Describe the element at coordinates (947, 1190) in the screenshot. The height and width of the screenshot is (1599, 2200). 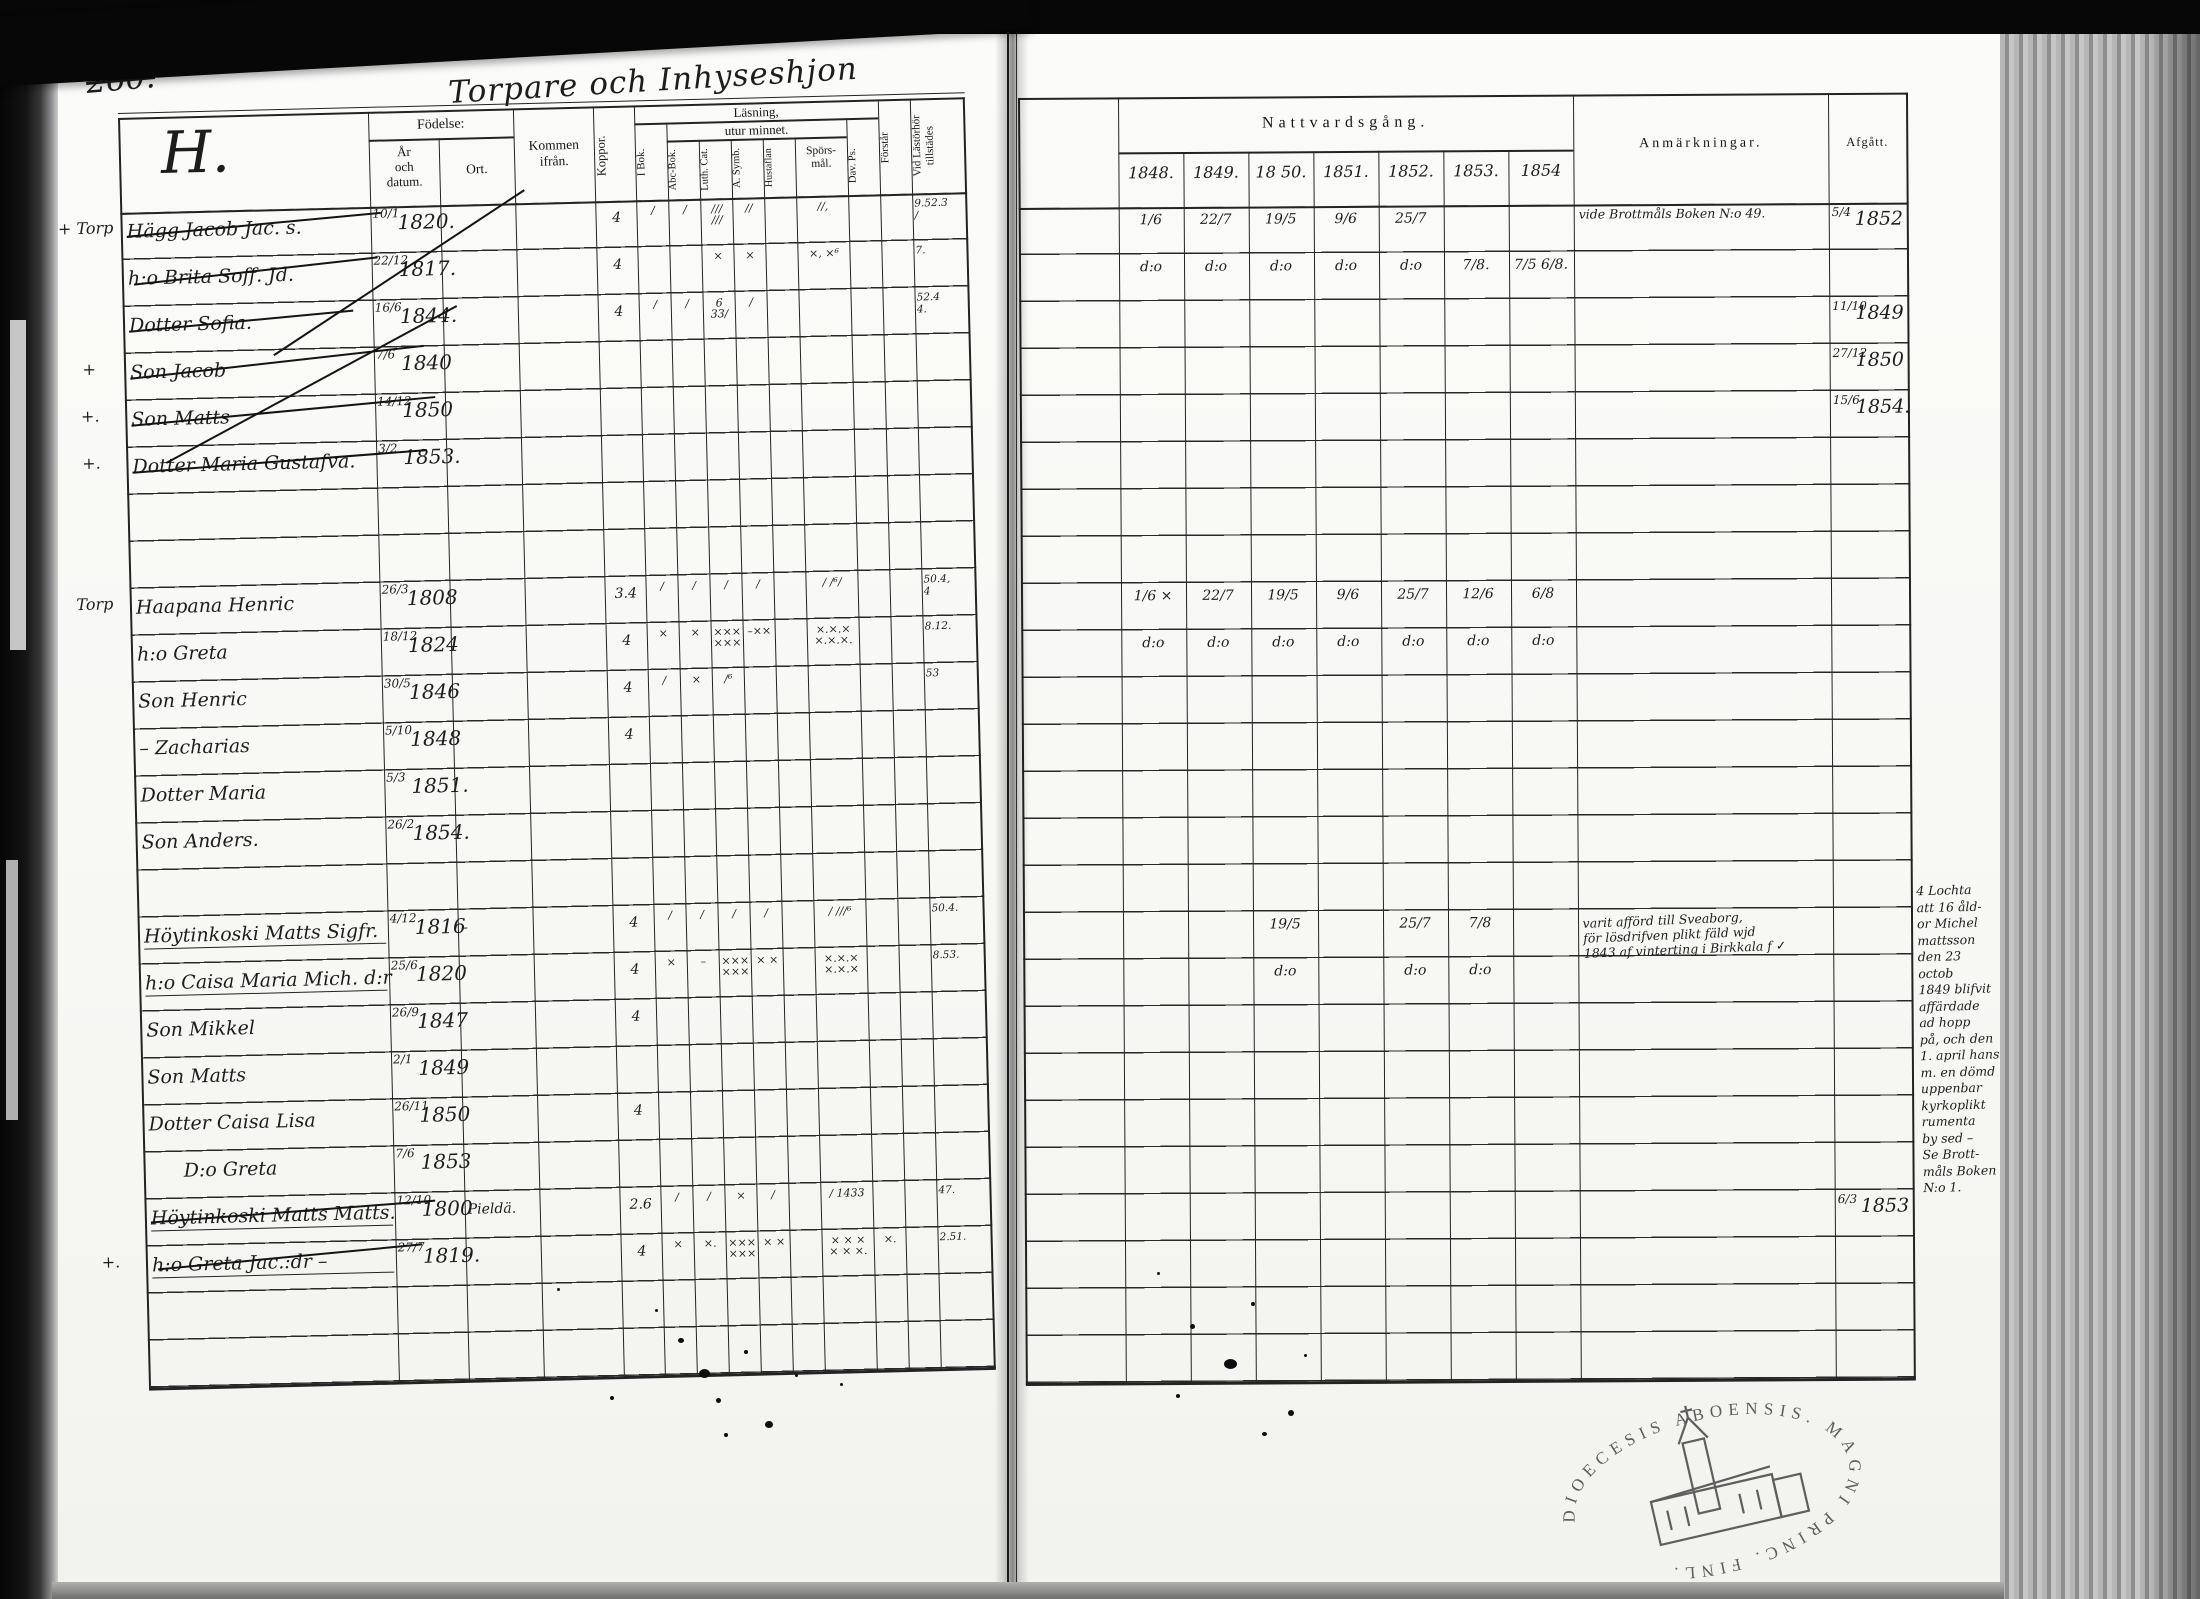
I see `examination-note: 47.` at that location.